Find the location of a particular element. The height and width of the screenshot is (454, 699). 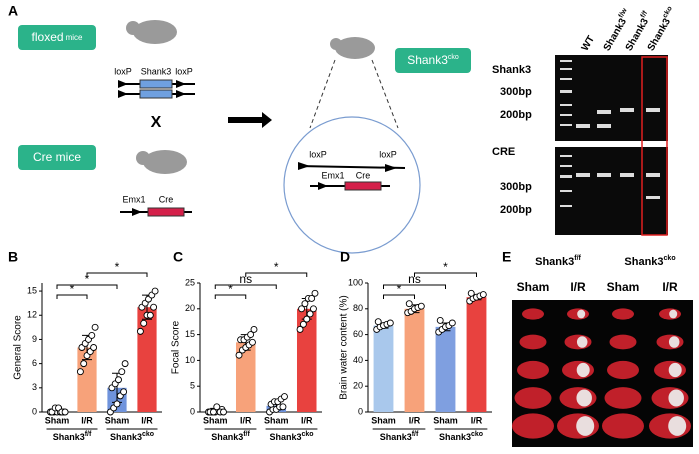

gene-lines is located at coordinates (156, 148).